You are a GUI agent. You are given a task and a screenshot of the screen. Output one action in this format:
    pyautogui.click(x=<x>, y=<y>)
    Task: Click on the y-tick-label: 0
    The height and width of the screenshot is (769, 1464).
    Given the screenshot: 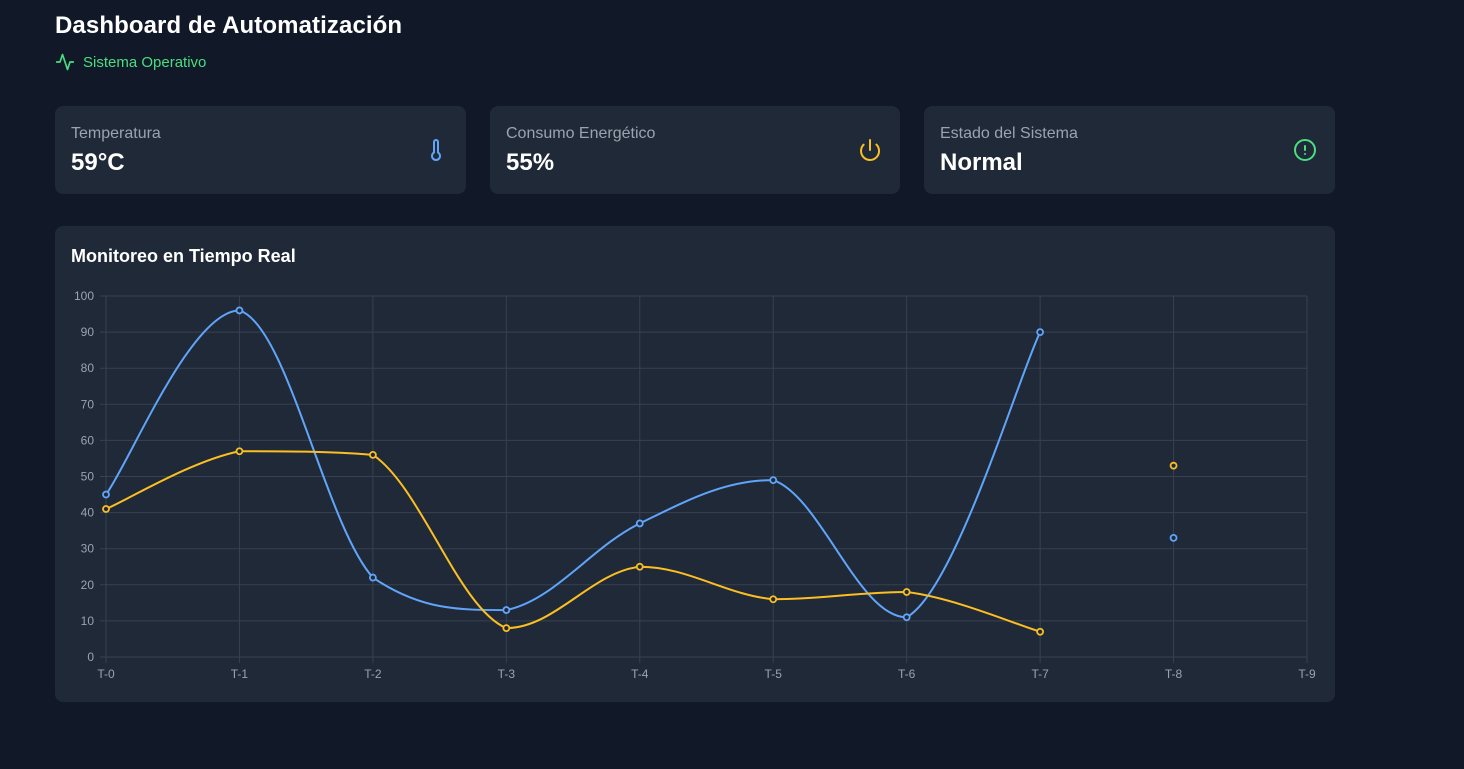 What is the action you would take?
    pyautogui.click(x=90, y=657)
    